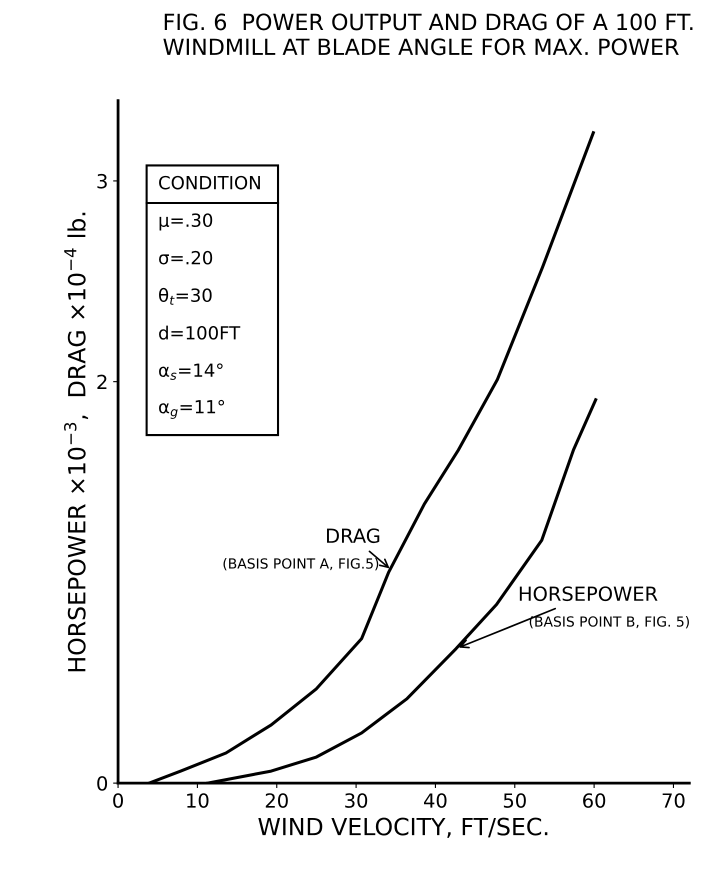  Describe the element at coordinates (102, 181) in the screenshot. I see `y-tick-label: 3` at that location.